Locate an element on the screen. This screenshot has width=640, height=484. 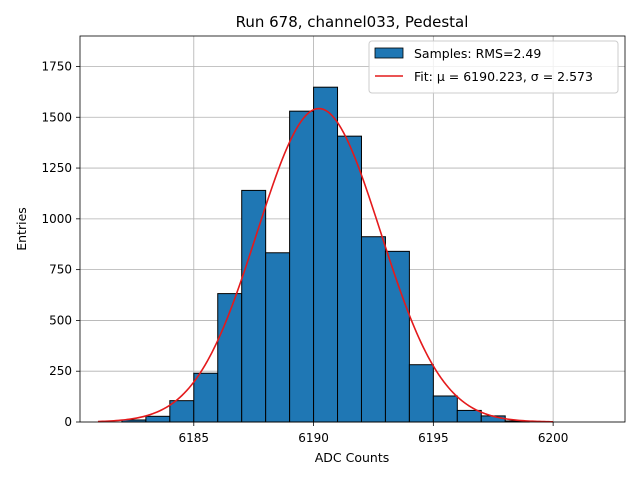
legend-box is located at coordinates (493, 67).